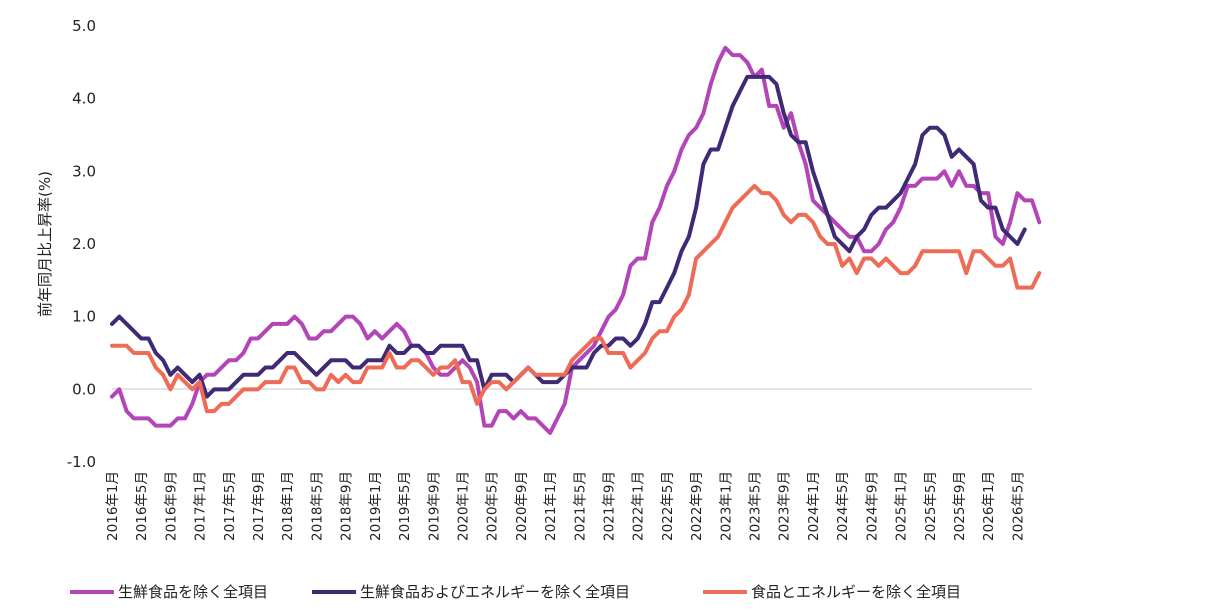 The image size is (1227, 610). Describe the element at coordinates (463, 506) in the screenshot. I see `x-tick-label: 2020年1月` at that location.